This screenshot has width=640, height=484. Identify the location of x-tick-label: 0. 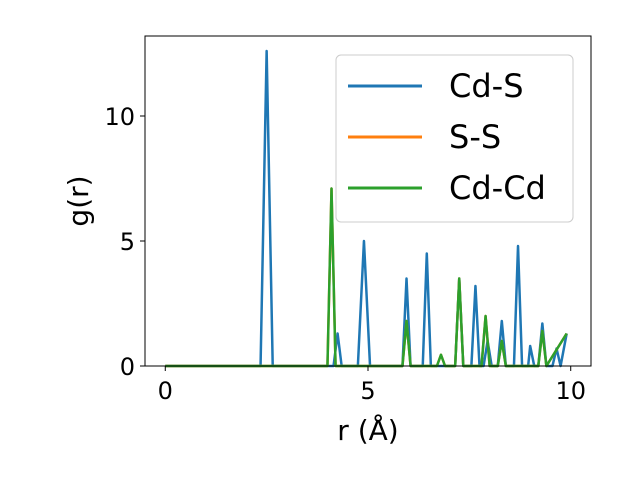
(165, 391).